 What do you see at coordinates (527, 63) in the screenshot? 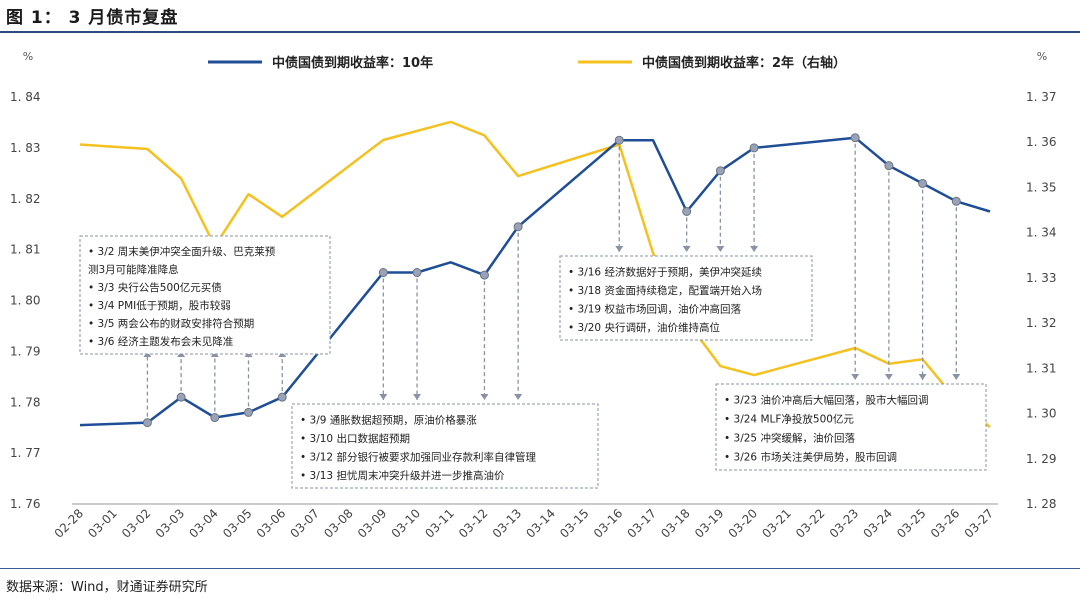
I see `legend: 中债国债到期收益率：10年 中债国债到期收益率：2年（右轴）` at bounding box center [527, 63].